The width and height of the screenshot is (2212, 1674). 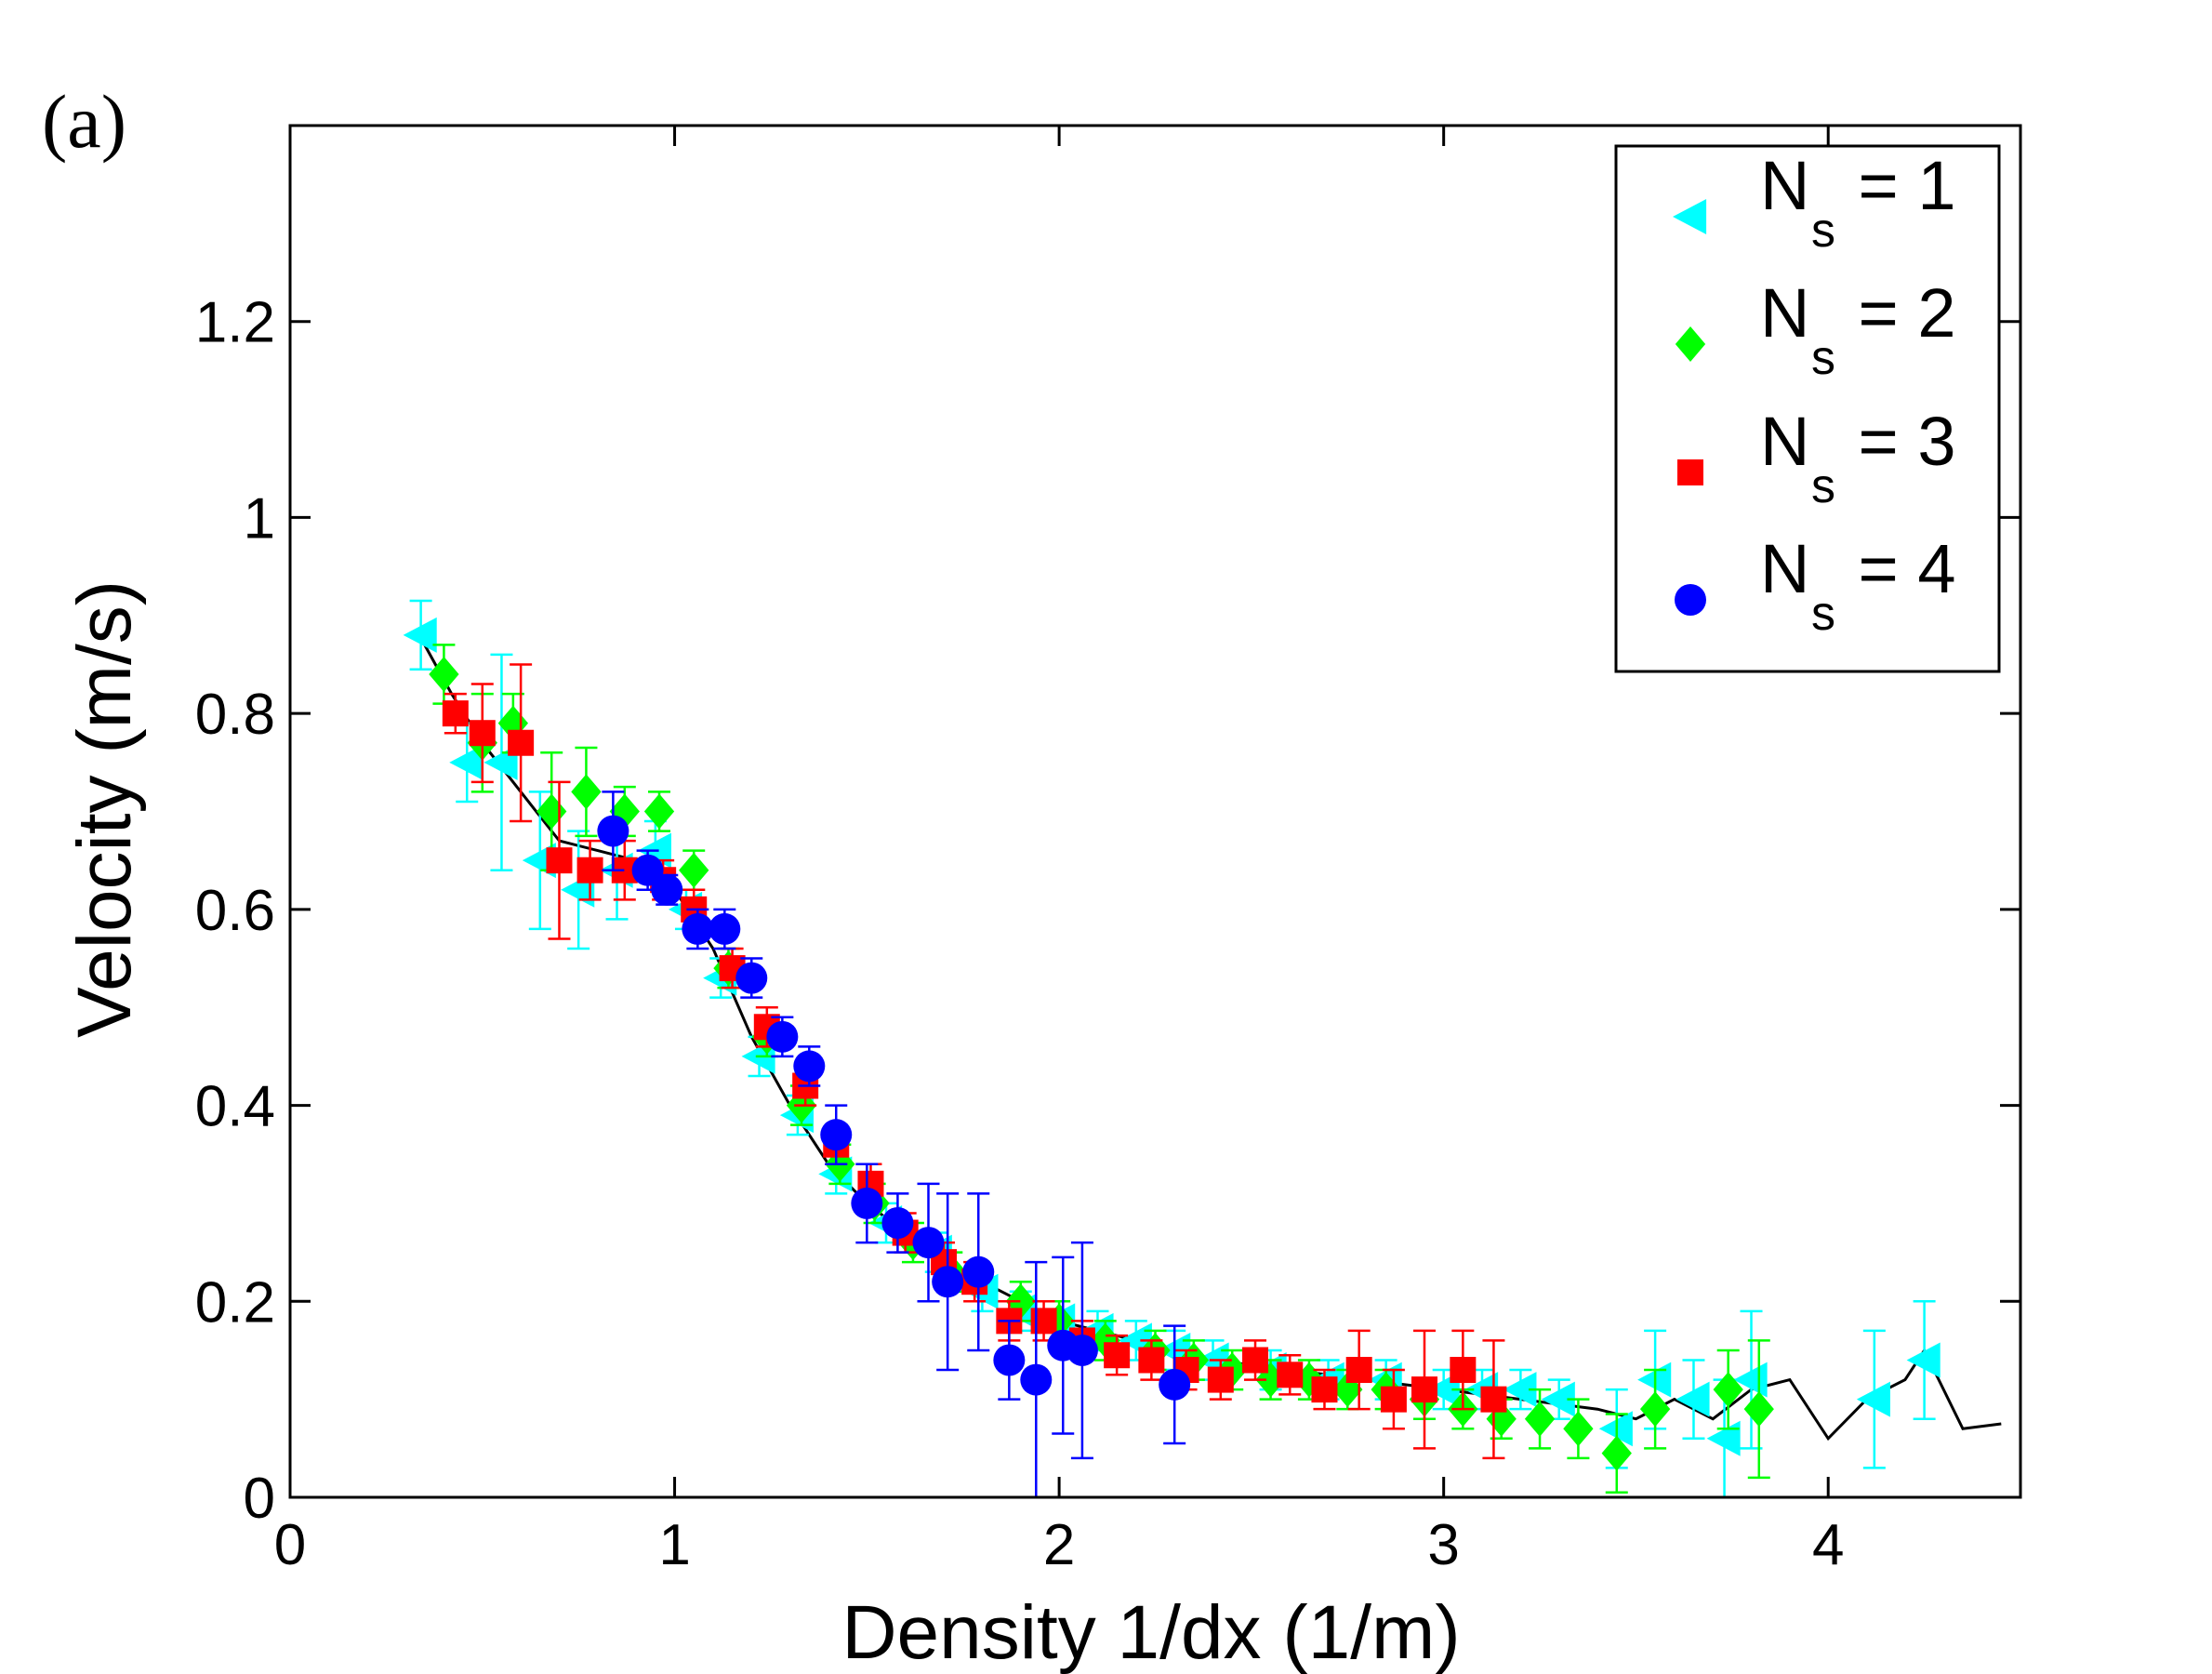 I want to click on legend-label: = 1, so click(x=1897, y=185).